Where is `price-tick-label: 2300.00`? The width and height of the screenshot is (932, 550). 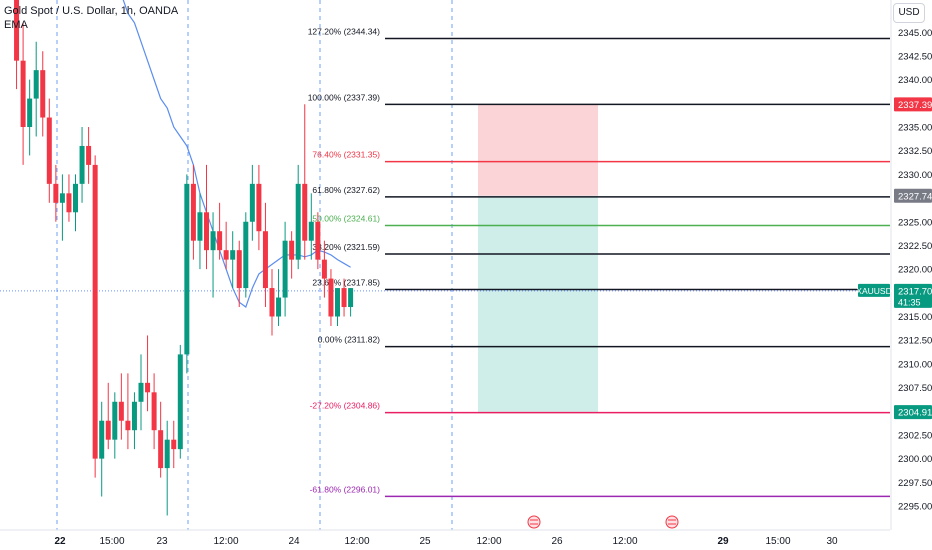 price-tick-label: 2300.00 is located at coordinates (915, 459).